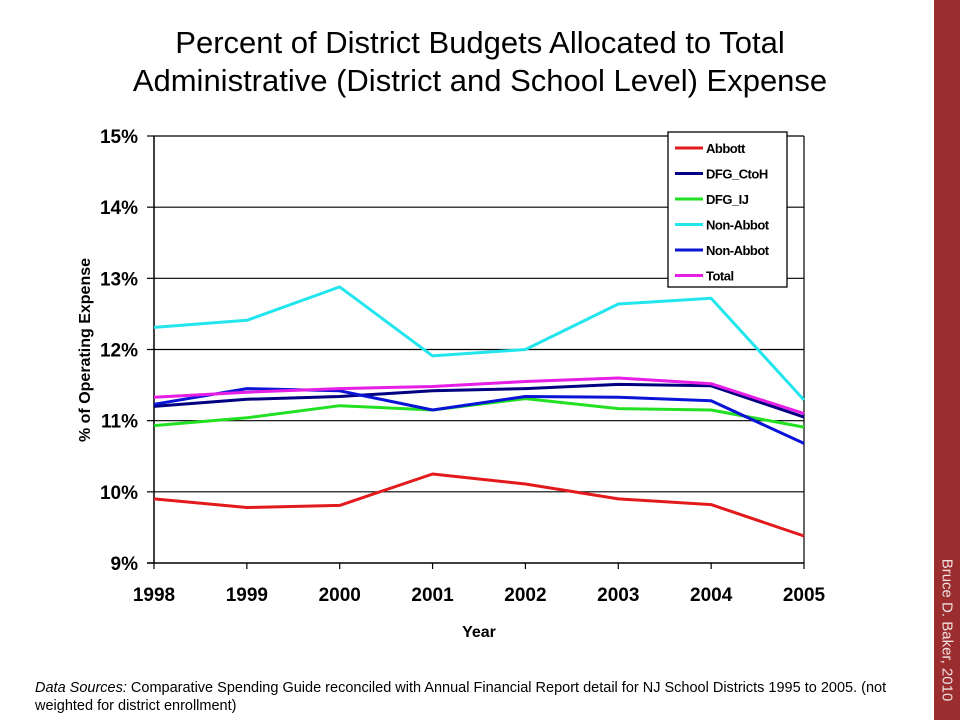  What do you see at coordinates (85, 350) in the screenshot?
I see `y-axis-title: % of Operating Expense` at bounding box center [85, 350].